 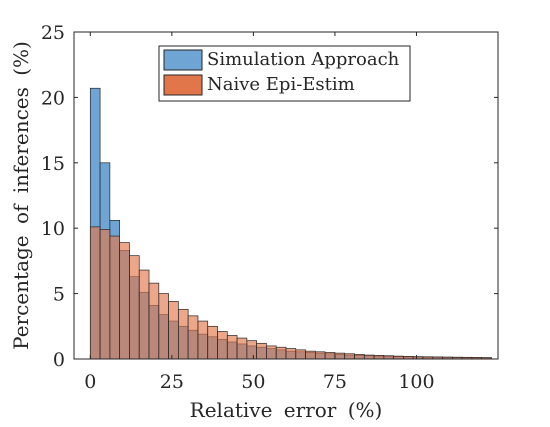 I want to click on x-tick-label: 0, so click(x=90, y=382).